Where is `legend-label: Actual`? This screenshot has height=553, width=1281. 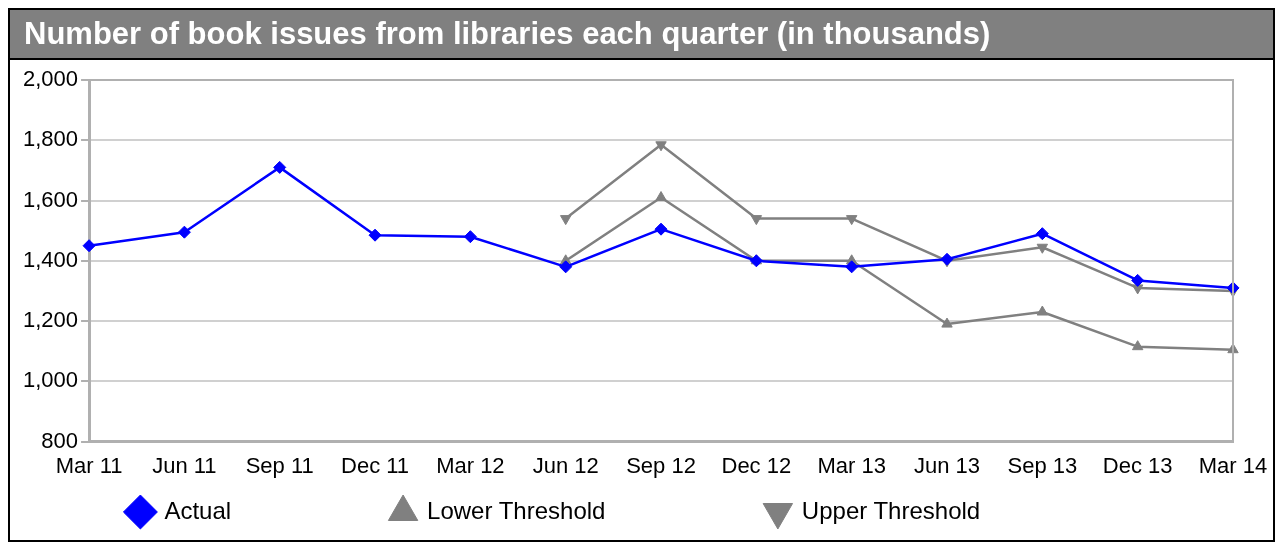 legend-label: Actual is located at coordinates (270, 510).